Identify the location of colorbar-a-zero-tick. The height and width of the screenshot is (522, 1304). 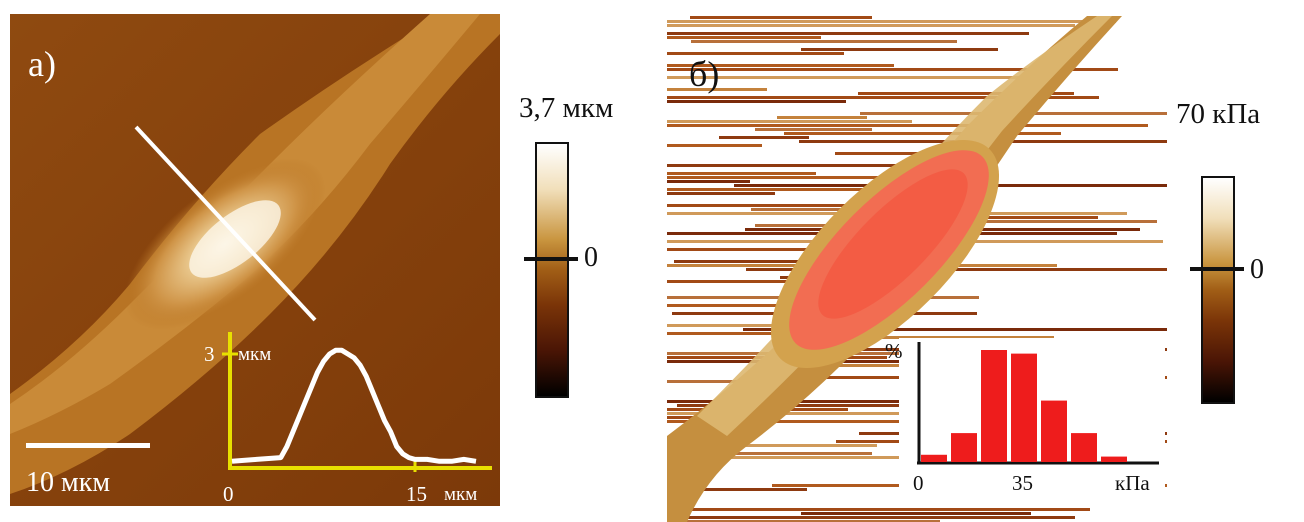
(551, 259).